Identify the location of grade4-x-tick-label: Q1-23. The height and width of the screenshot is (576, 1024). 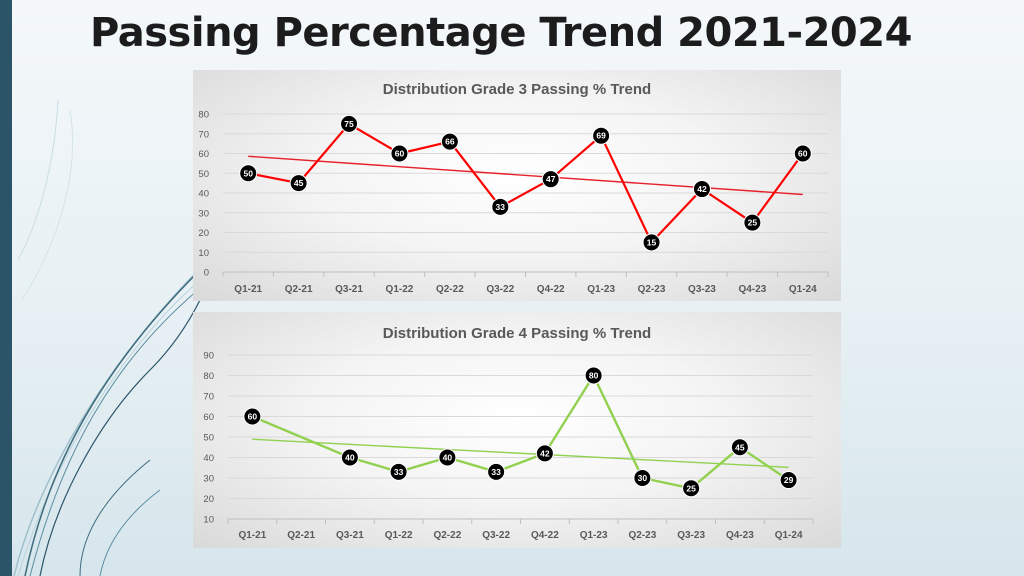
(594, 535).